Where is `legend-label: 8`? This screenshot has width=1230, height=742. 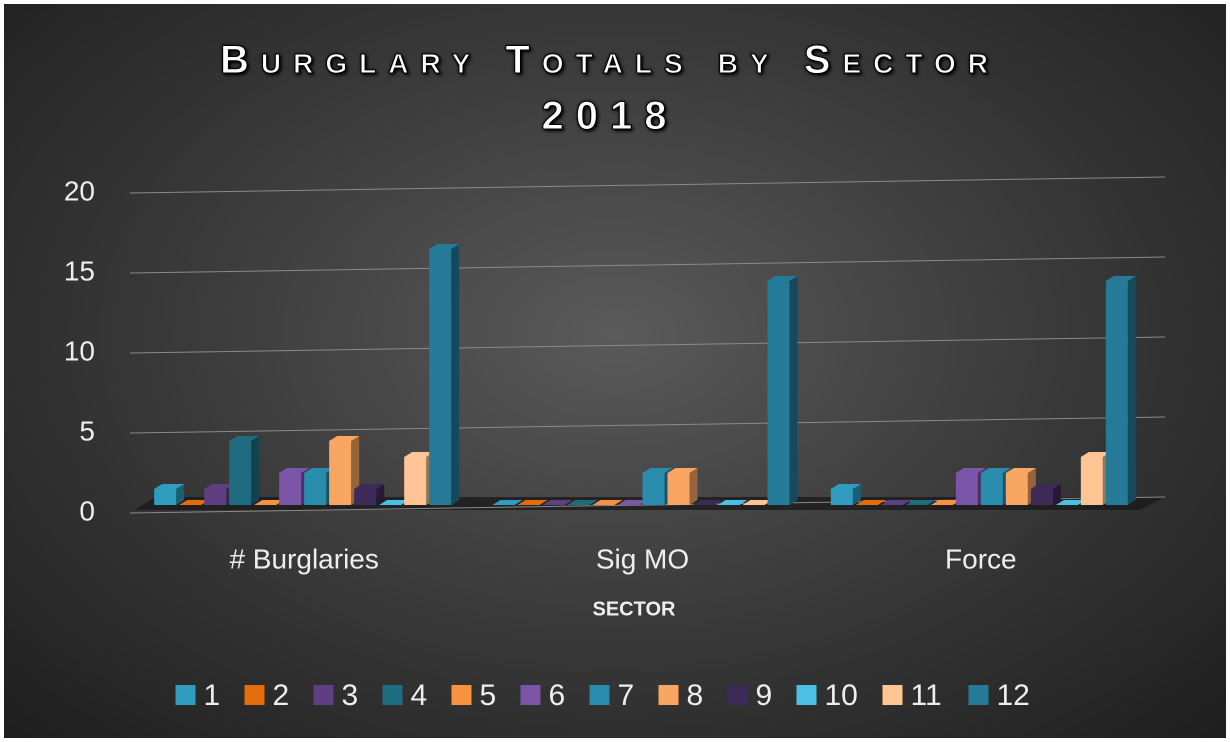 legend-label: 8 is located at coordinates (695, 695).